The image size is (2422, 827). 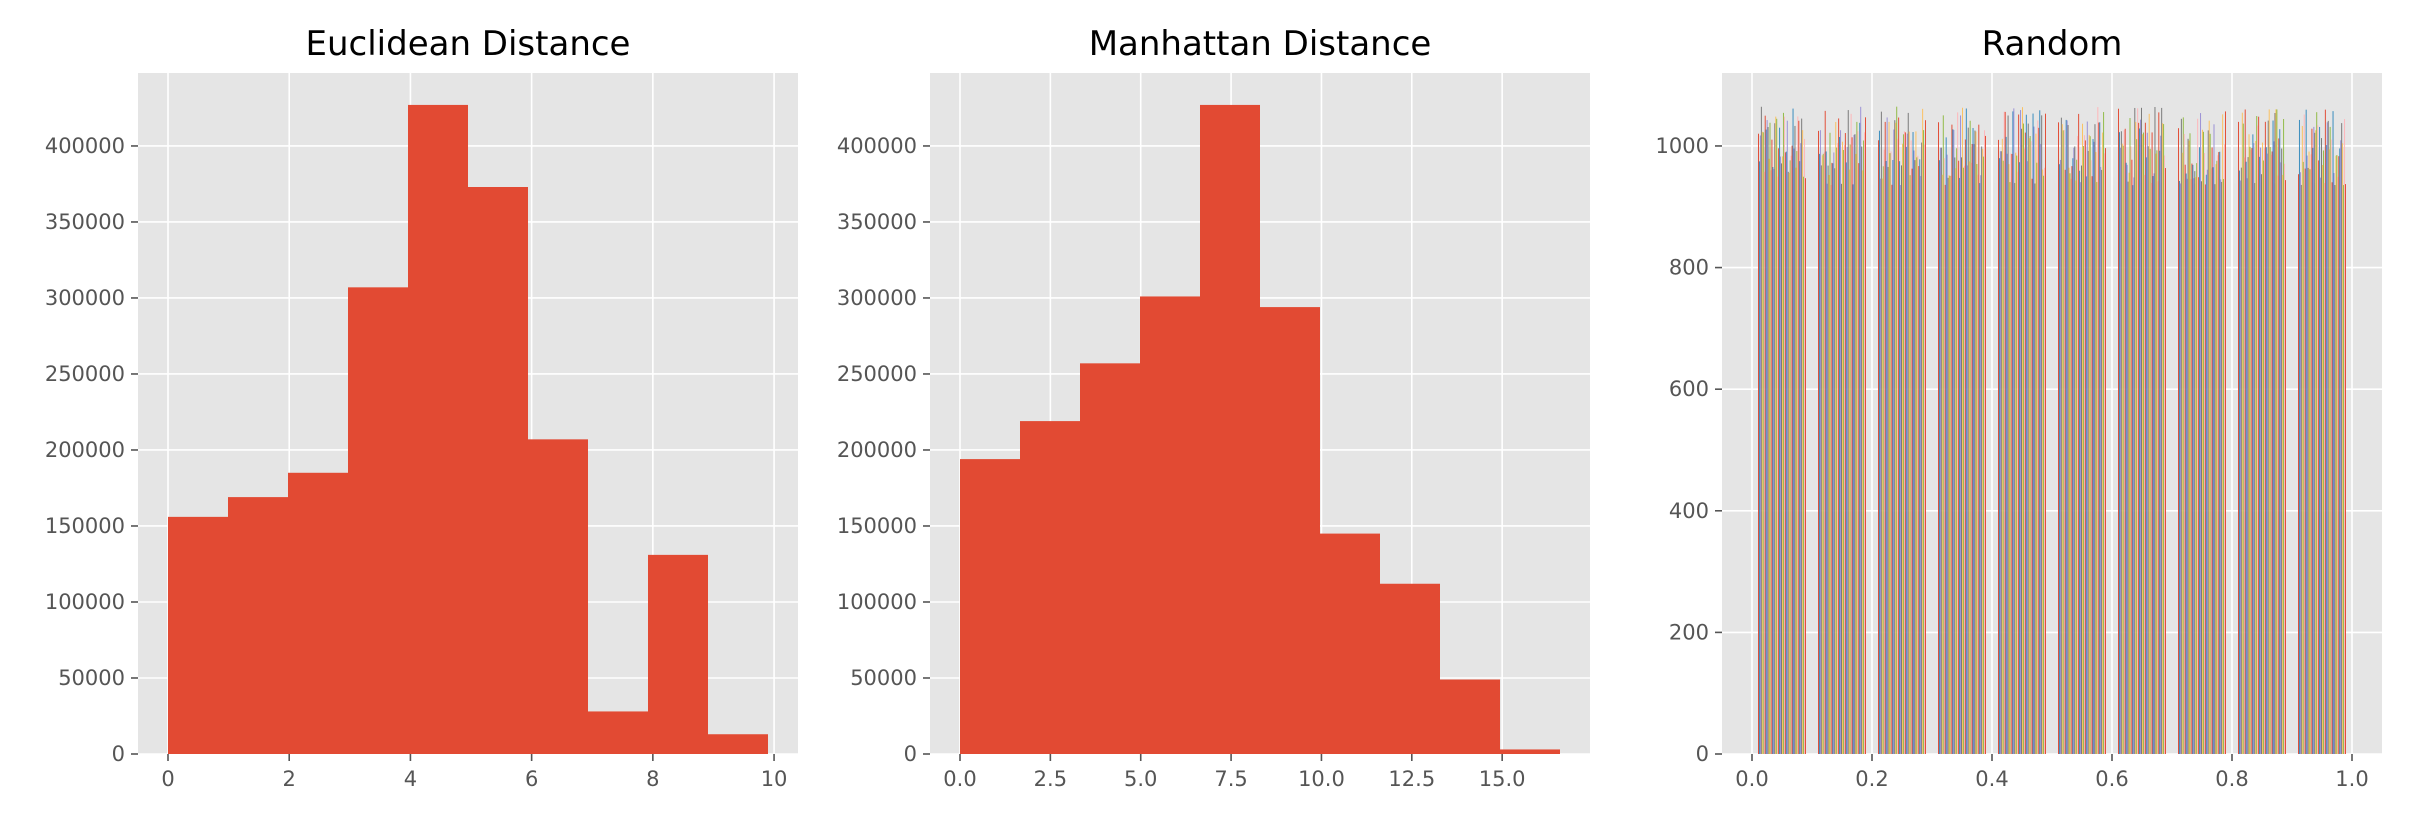 What do you see at coordinates (531, 779) in the screenshot?
I see `x-tick-label: 6` at bounding box center [531, 779].